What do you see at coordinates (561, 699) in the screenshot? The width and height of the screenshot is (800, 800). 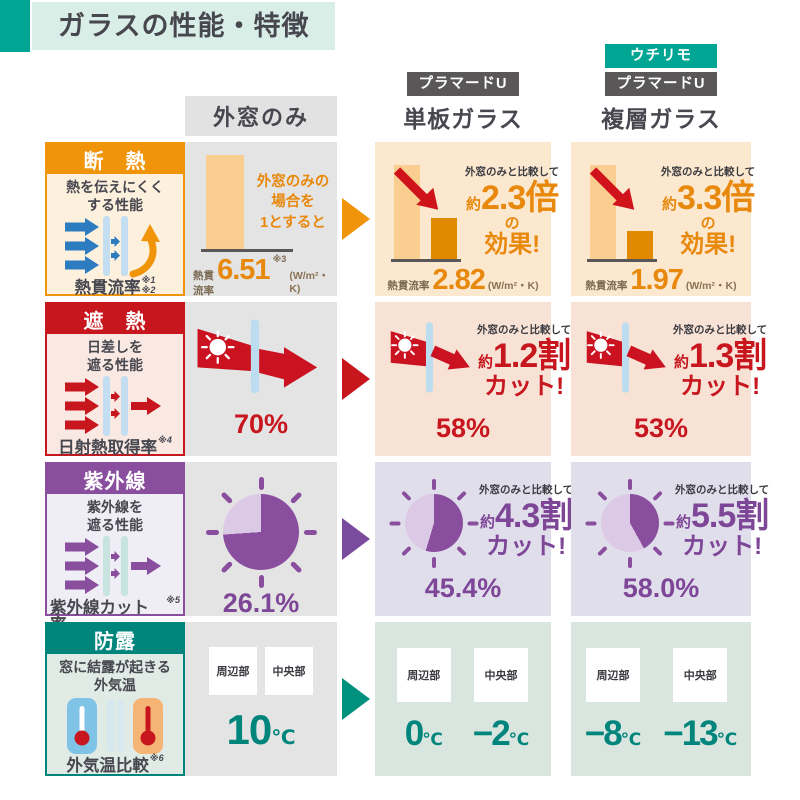 I see `gap` at bounding box center [561, 699].